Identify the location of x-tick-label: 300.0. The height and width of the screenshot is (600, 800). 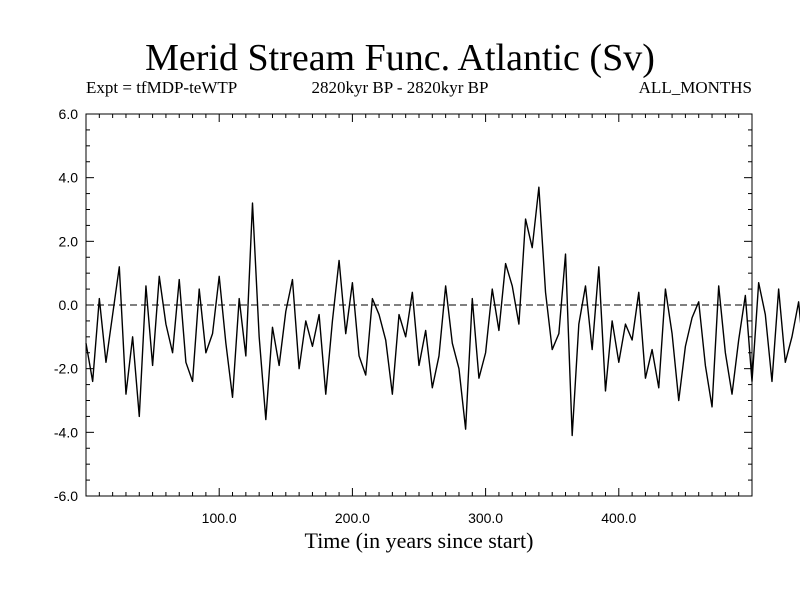
(485, 518).